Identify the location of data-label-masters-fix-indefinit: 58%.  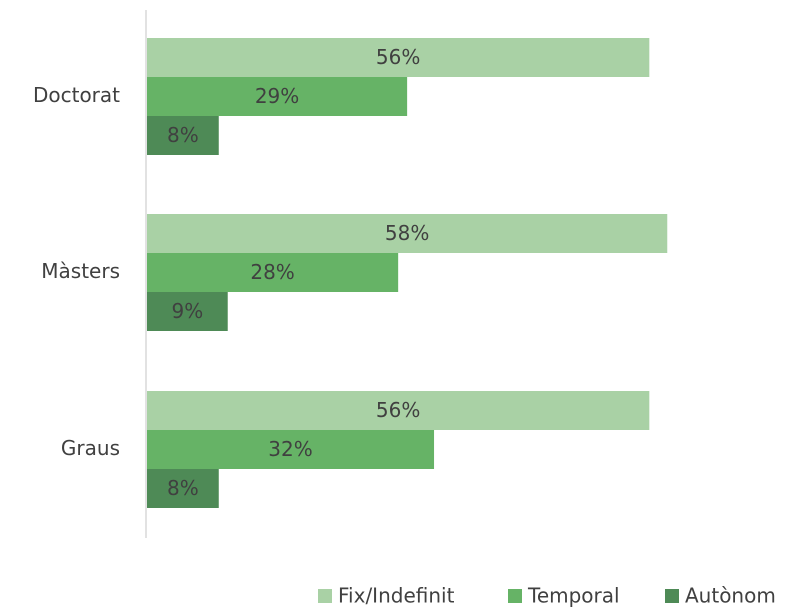
(407, 233).